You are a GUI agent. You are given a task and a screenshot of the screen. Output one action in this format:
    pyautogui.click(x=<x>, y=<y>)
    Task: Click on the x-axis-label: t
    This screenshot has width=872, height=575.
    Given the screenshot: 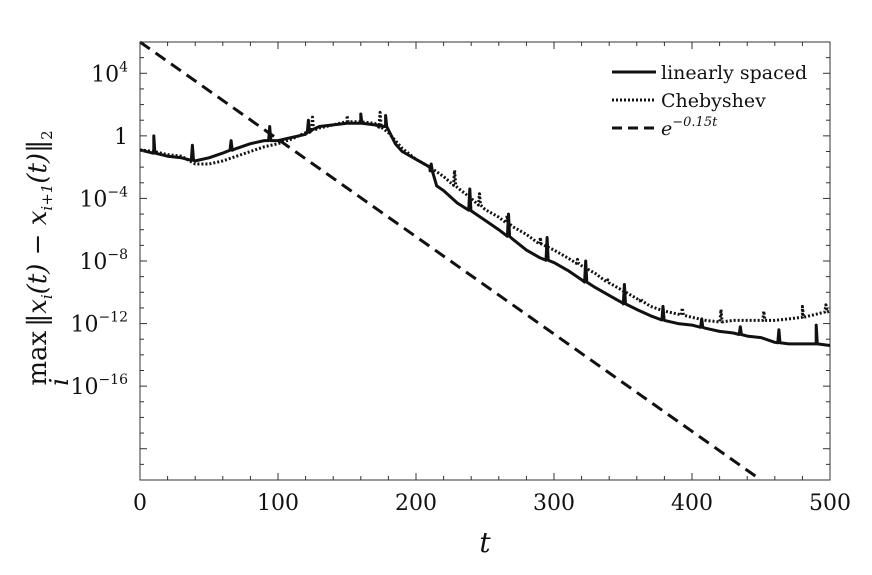 What is the action you would take?
    pyautogui.click(x=485, y=542)
    